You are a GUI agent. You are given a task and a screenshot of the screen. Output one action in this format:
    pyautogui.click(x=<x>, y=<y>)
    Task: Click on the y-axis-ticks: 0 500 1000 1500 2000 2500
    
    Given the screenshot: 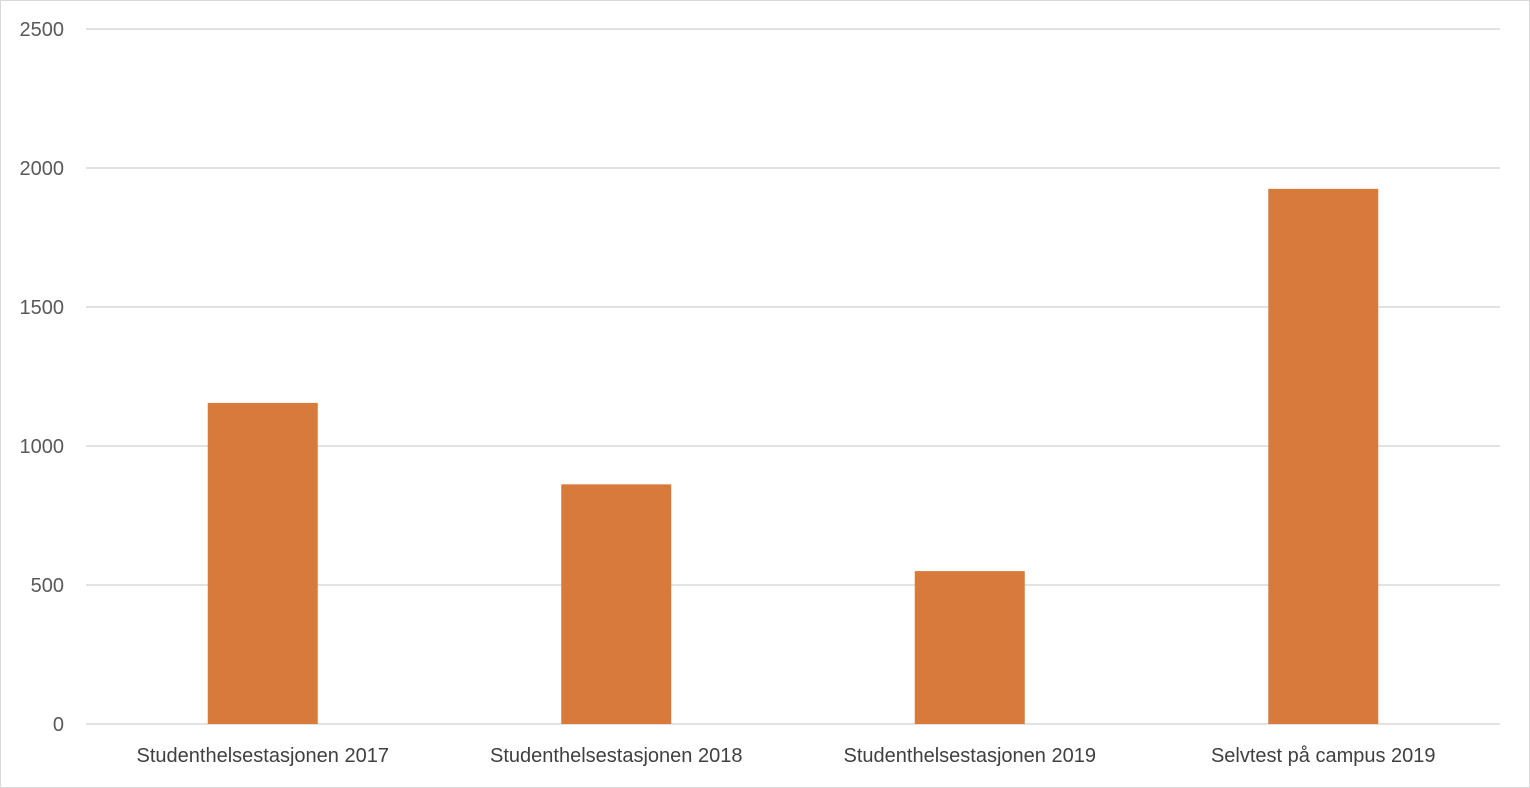 What is the action you would take?
    pyautogui.click(x=42, y=377)
    